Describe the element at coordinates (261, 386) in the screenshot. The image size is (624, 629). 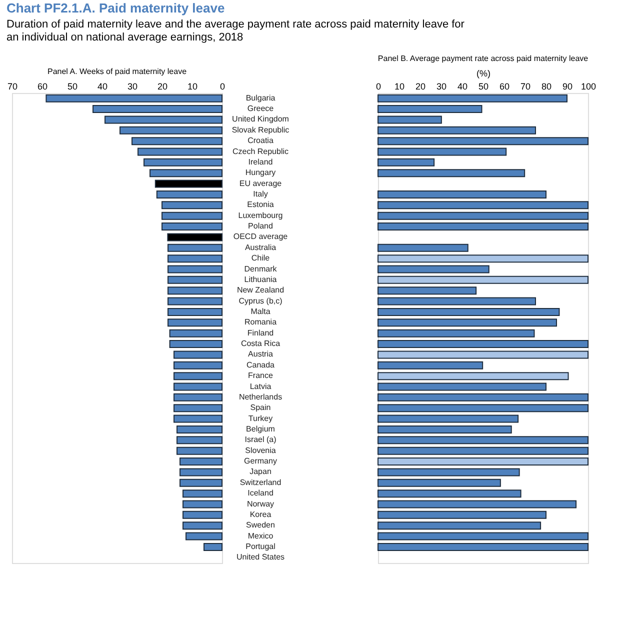
I see `y-tick-label: Latvia` at that location.